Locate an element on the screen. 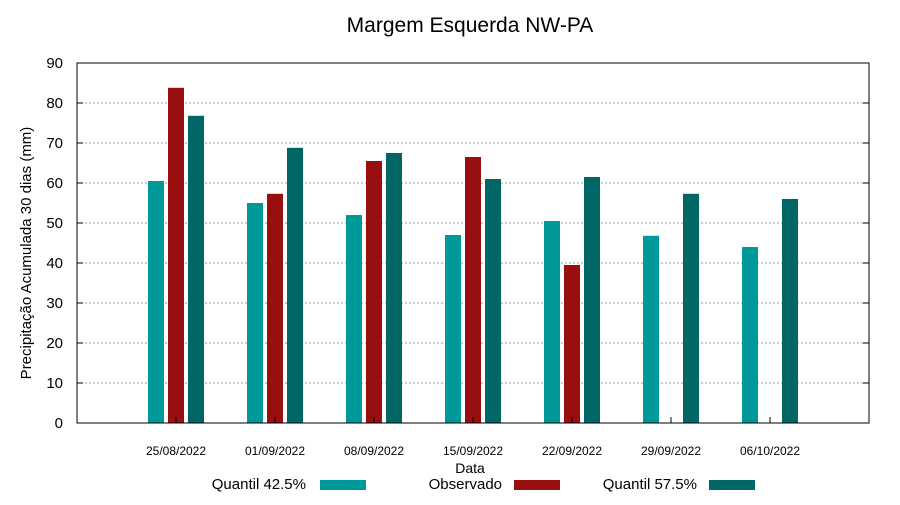  x-tick-label: 22/09/2022 is located at coordinates (572, 451).